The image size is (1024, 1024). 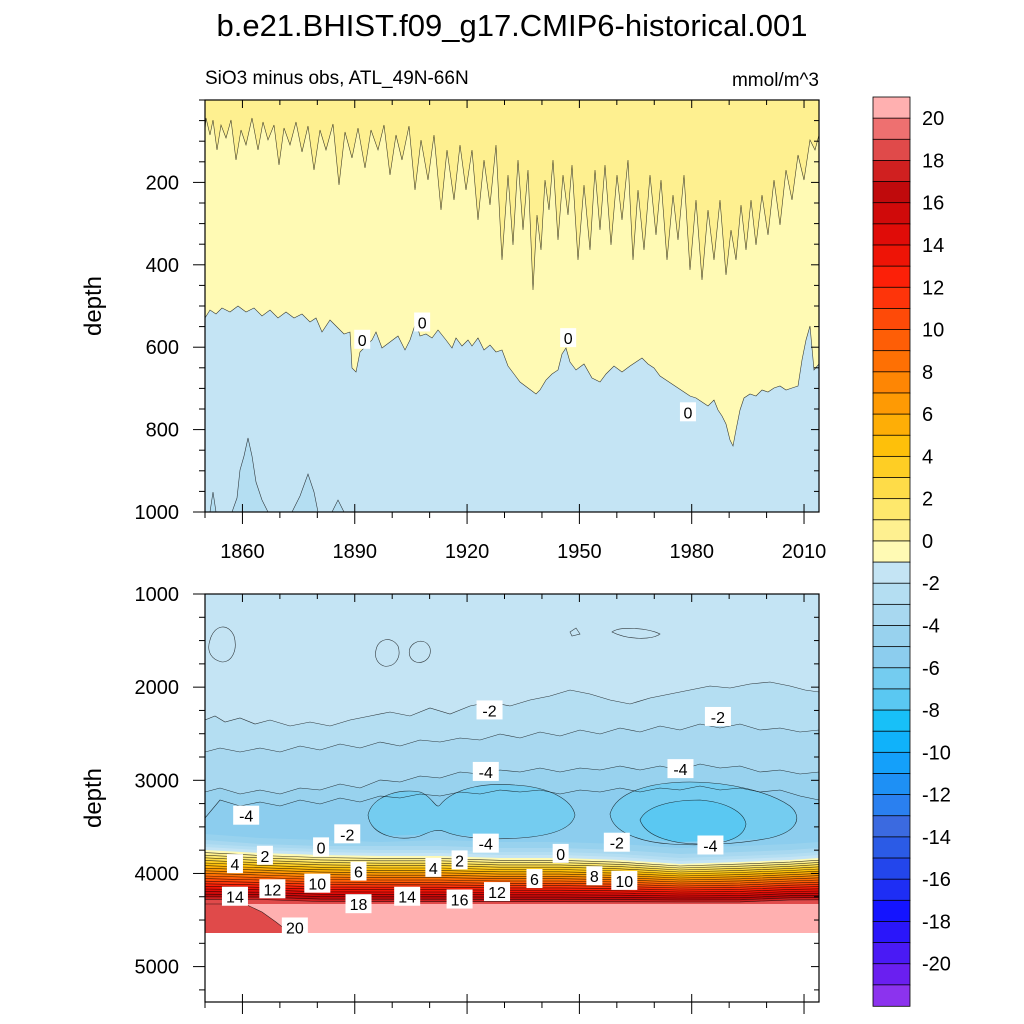 I want to click on colorbar-tick-label: 16, so click(x=933, y=204).